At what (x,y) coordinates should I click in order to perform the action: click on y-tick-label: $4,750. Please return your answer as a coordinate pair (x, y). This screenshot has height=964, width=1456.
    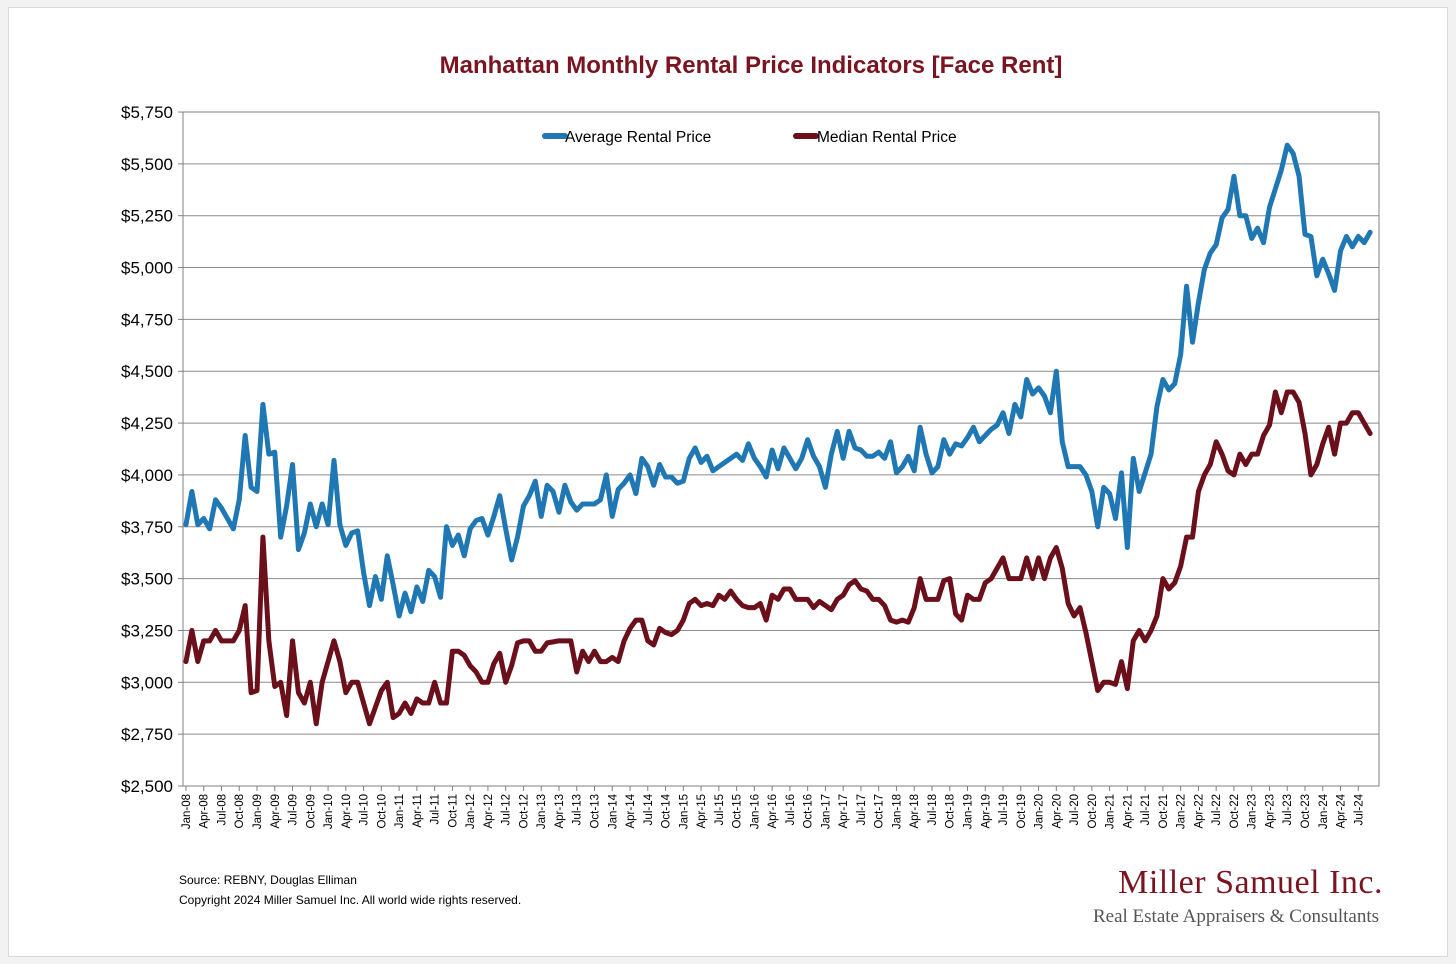
    Looking at the image, I should click on (147, 319).